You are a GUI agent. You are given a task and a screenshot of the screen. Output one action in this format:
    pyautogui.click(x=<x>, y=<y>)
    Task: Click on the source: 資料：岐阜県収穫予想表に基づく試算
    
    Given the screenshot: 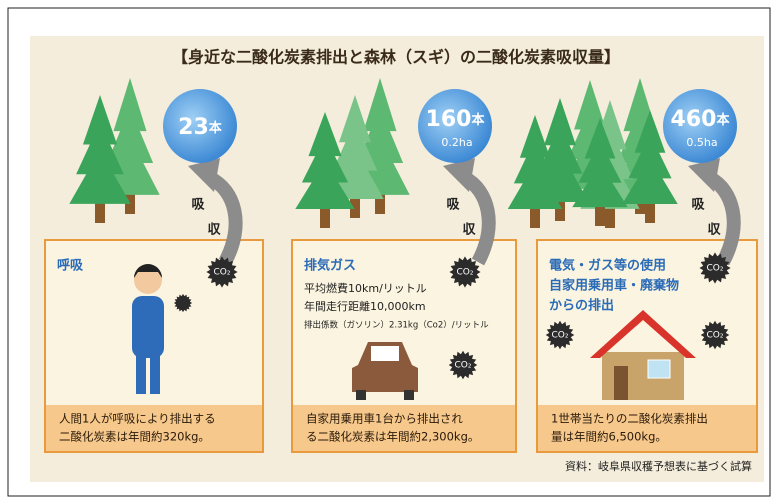 What is the action you would take?
    pyautogui.click(x=658, y=466)
    